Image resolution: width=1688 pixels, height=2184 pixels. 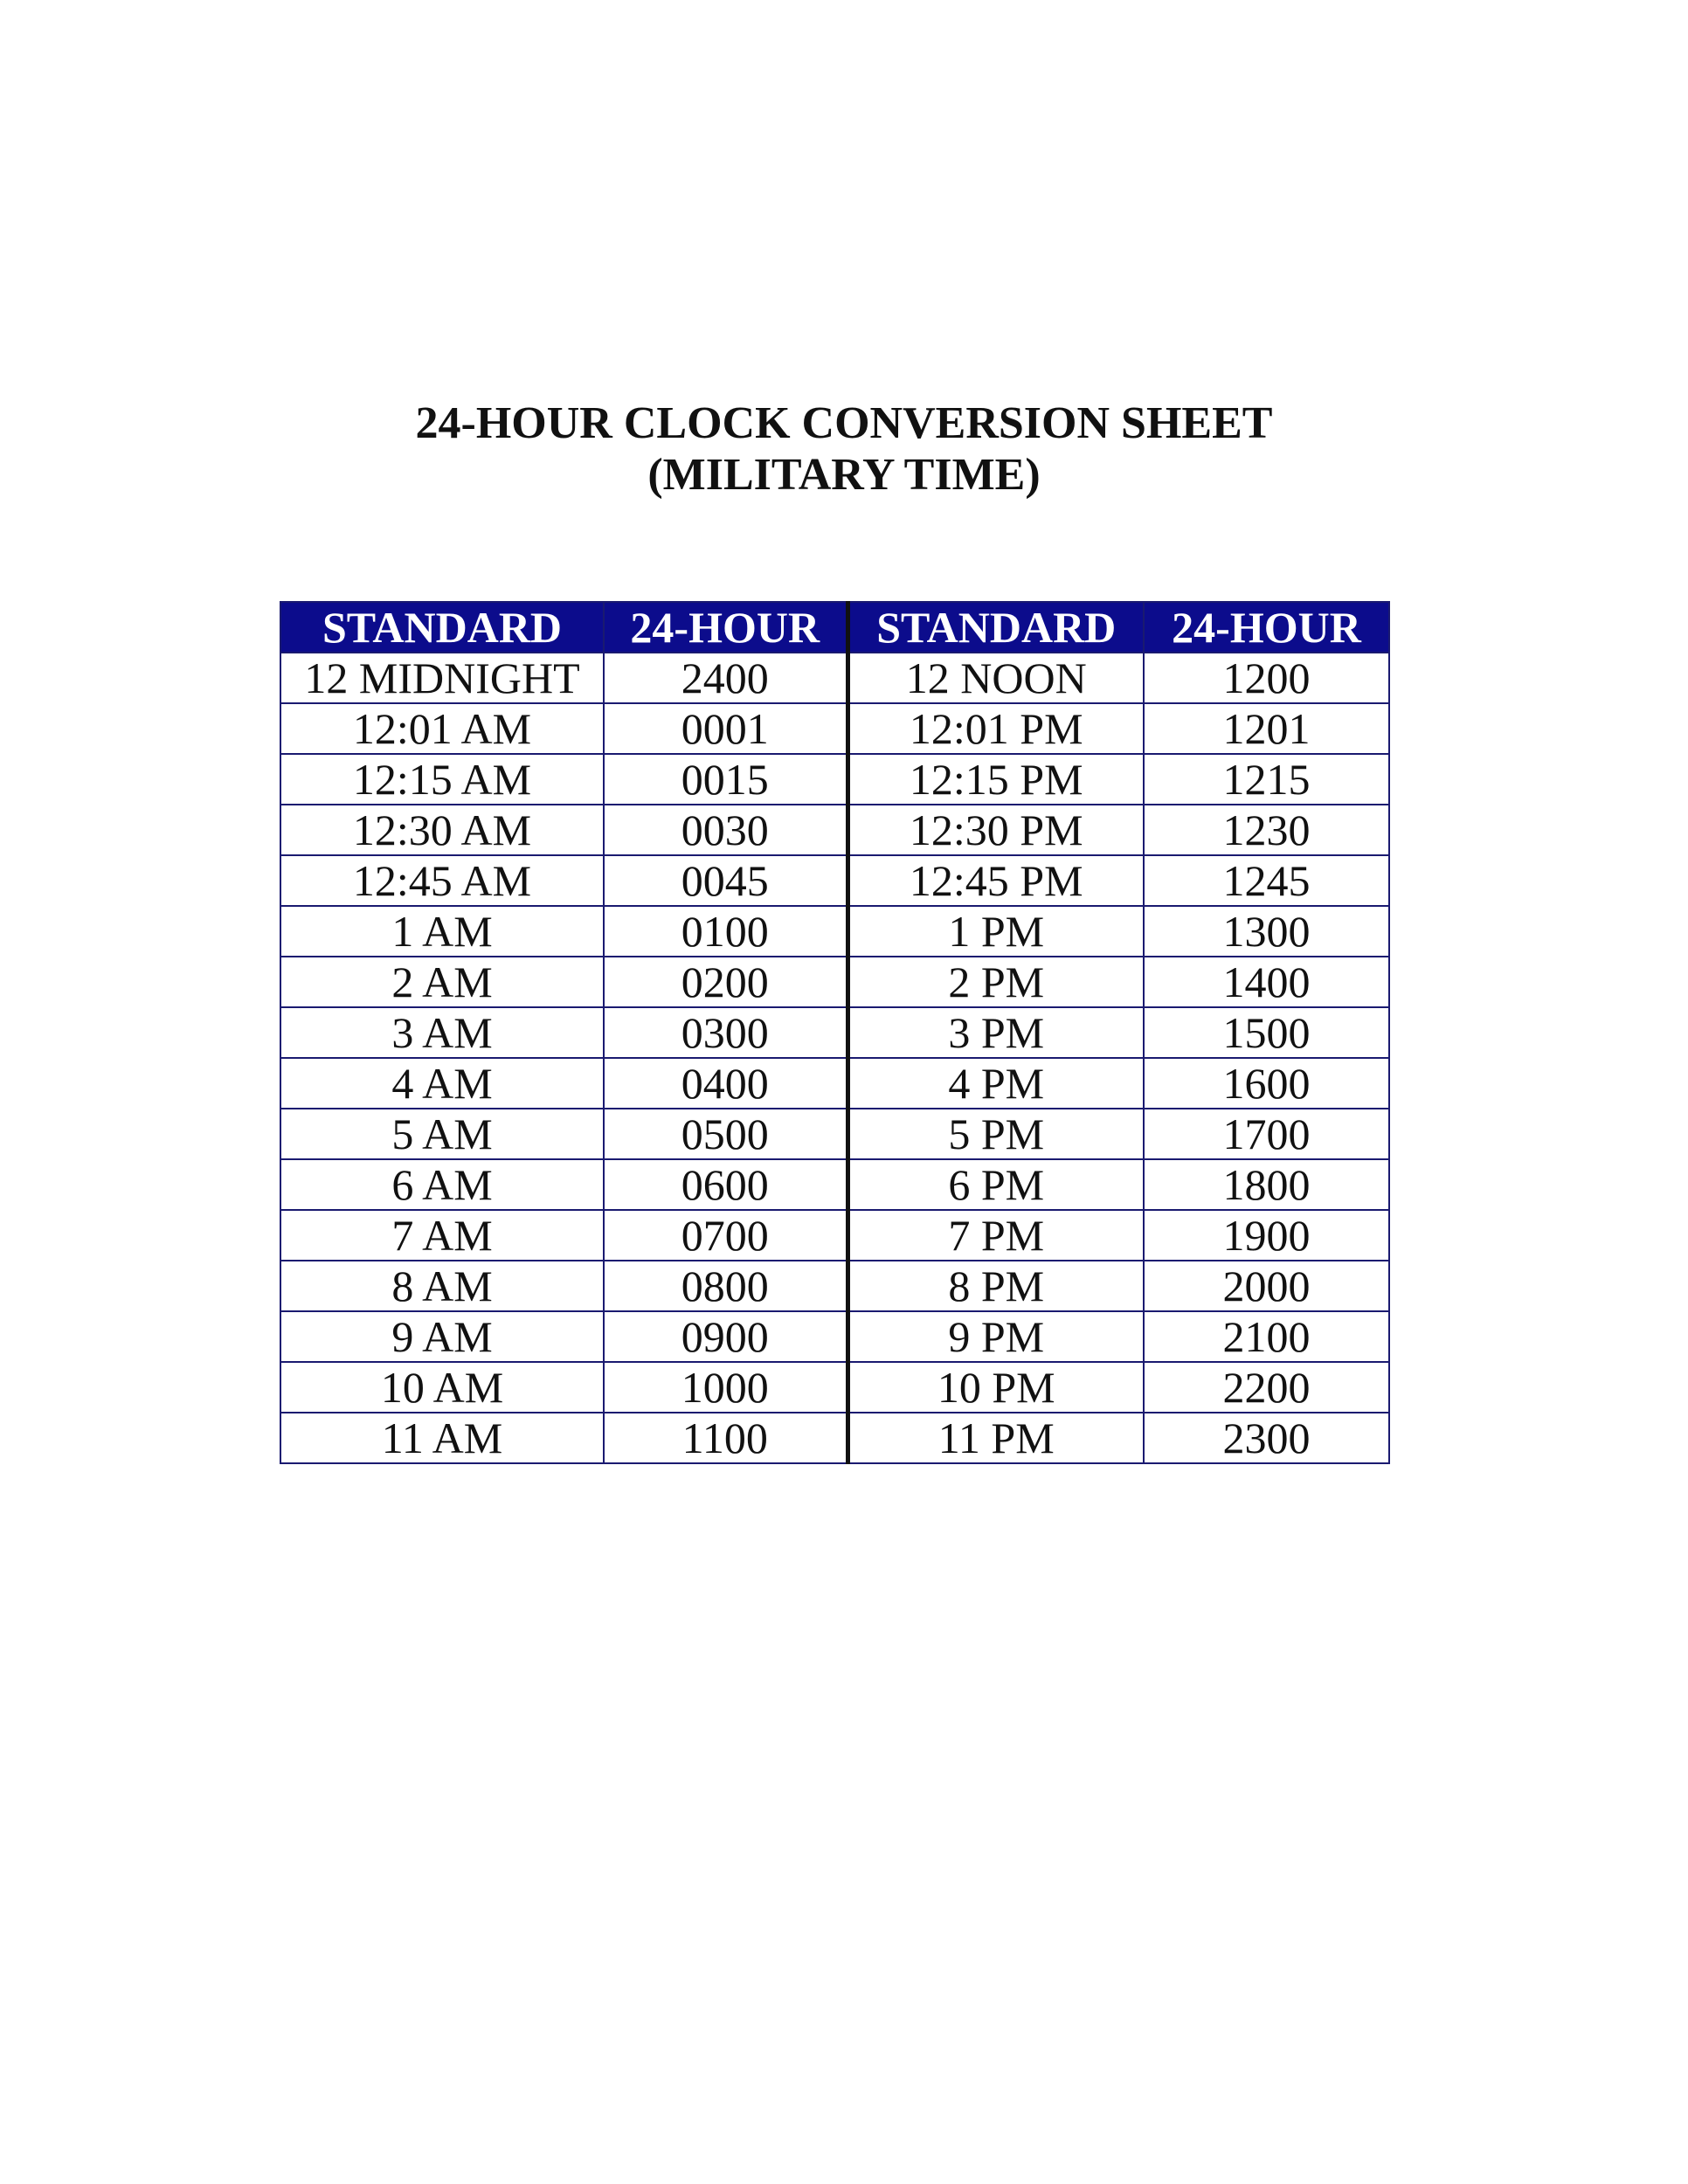 I want to click on table-cell: 0015, so click(x=726, y=779).